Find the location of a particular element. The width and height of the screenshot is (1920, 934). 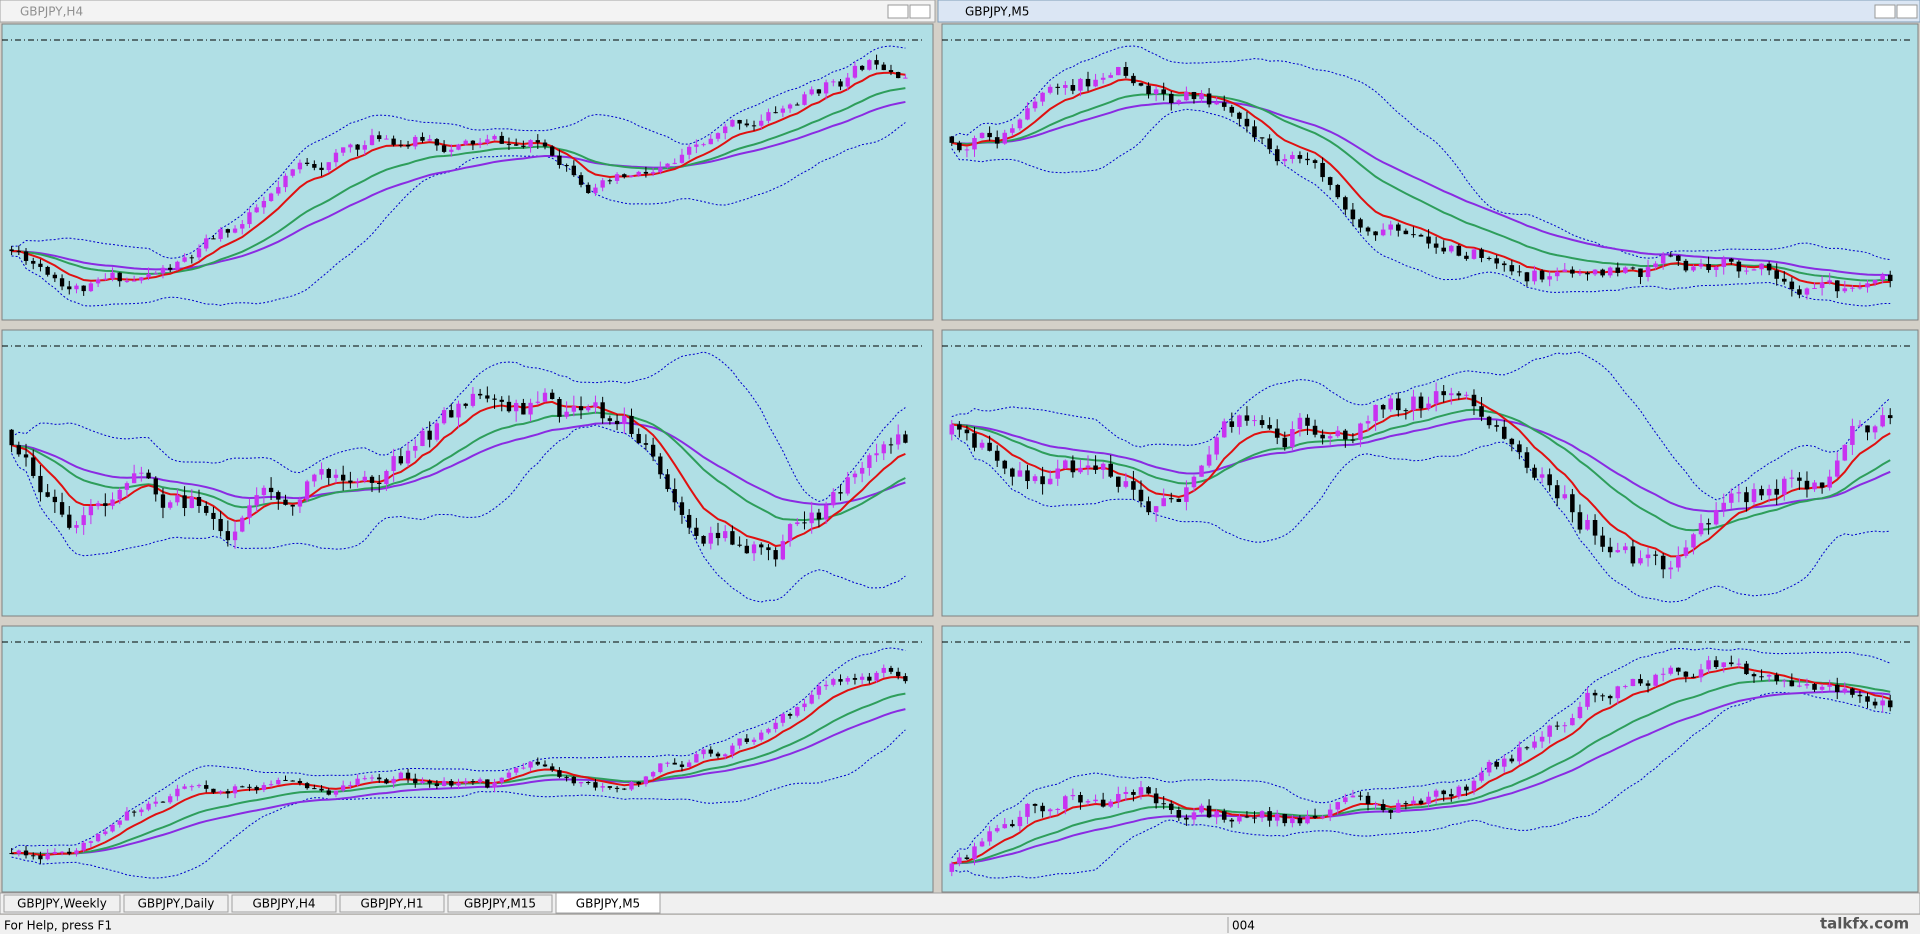

tab-label: GBPJPY,Daily is located at coordinates (176, 904).